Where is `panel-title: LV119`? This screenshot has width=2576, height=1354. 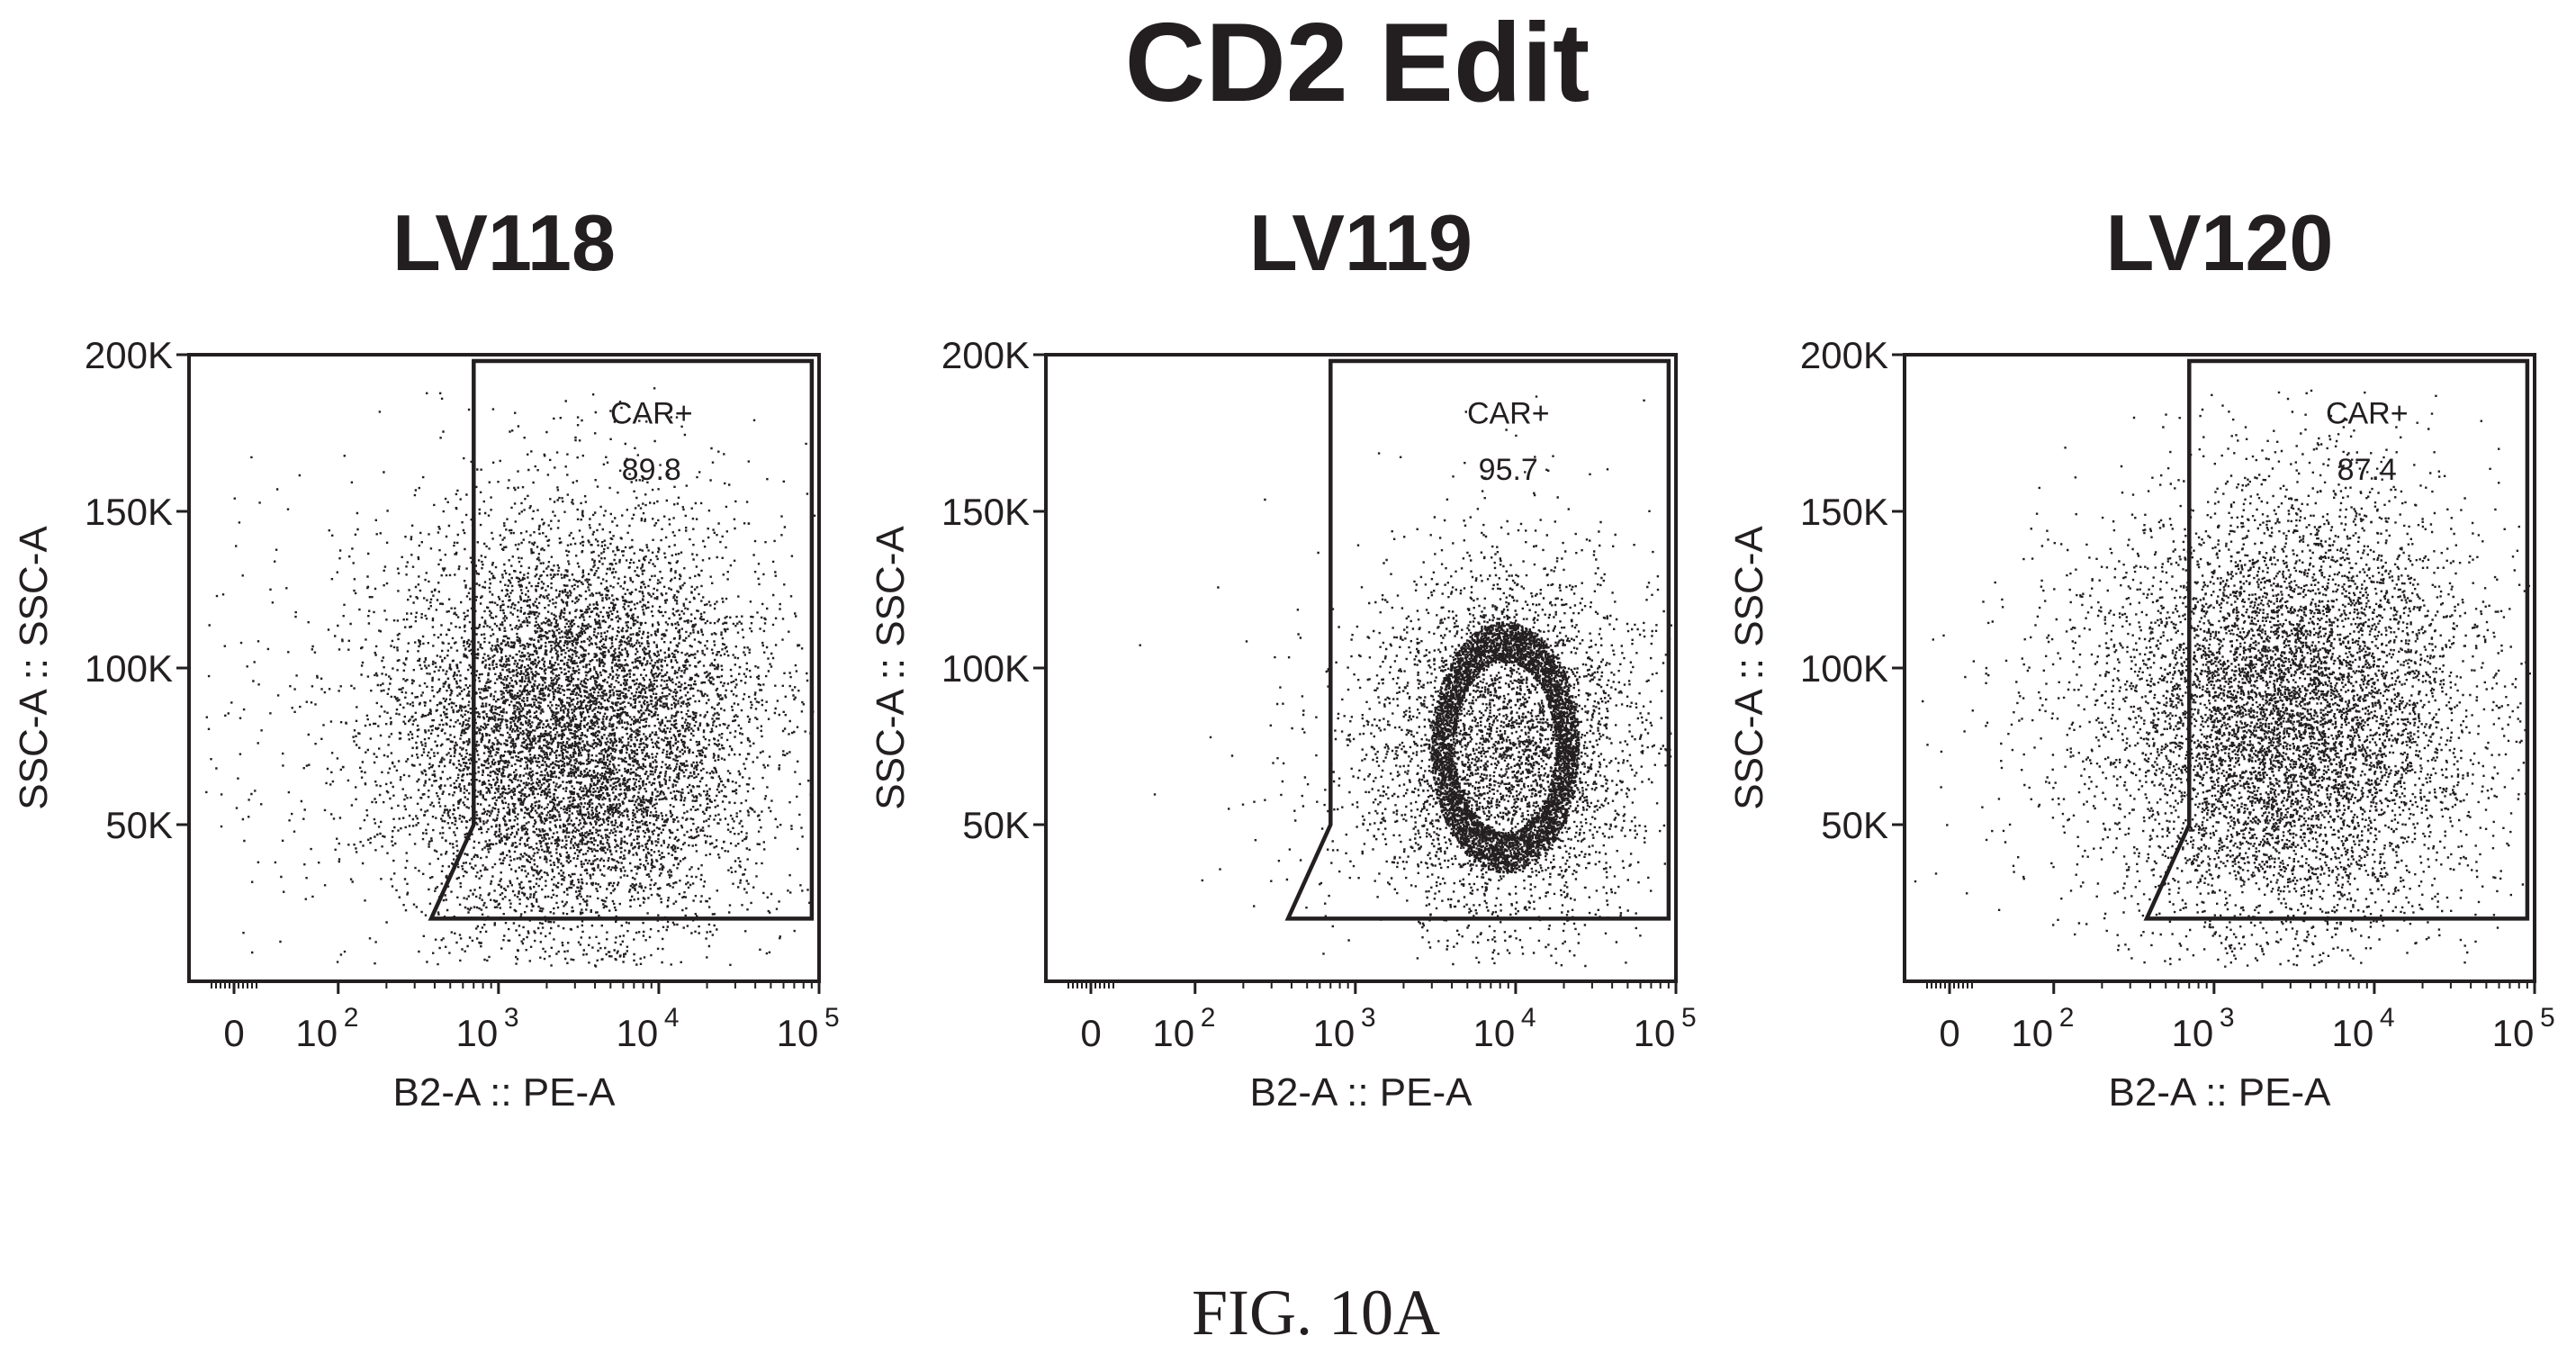
panel-title: LV119 is located at coordinates (1361, 242).